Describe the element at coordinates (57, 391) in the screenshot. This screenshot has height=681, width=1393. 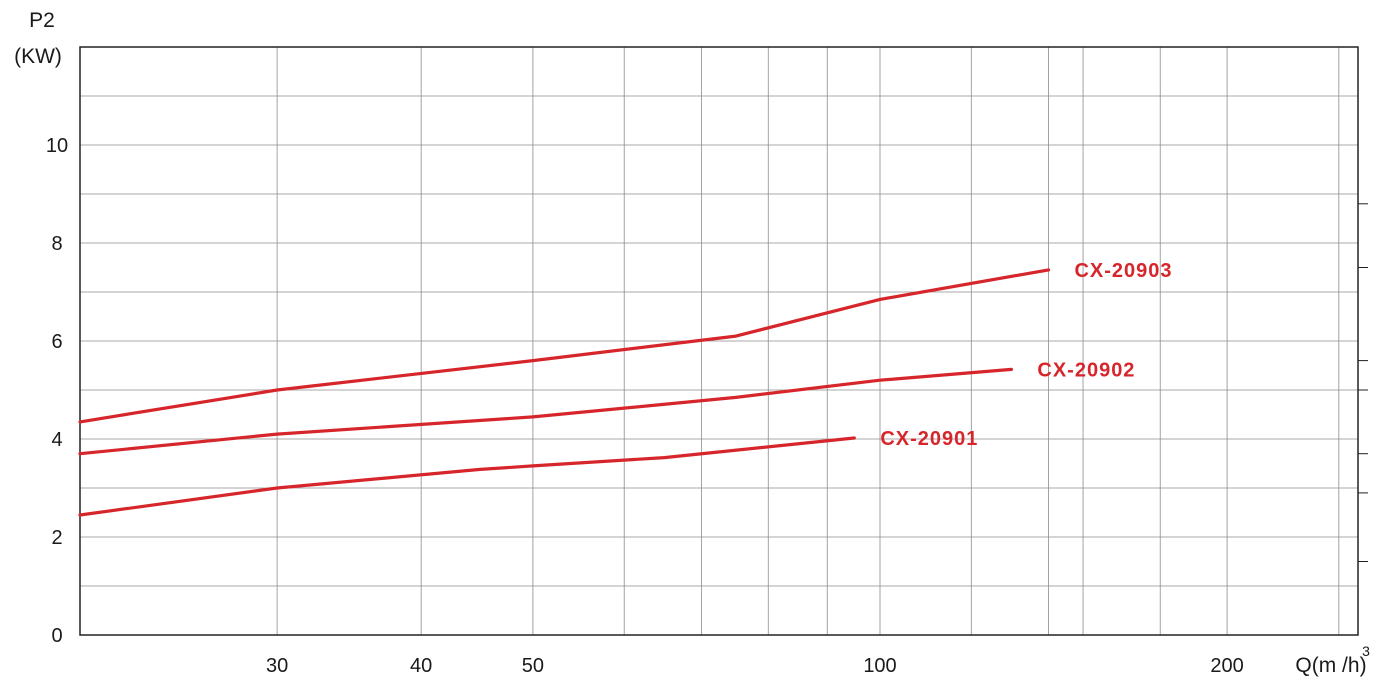
I see `y-axis-ticks: 0 2 4 6 8 10` at that location.